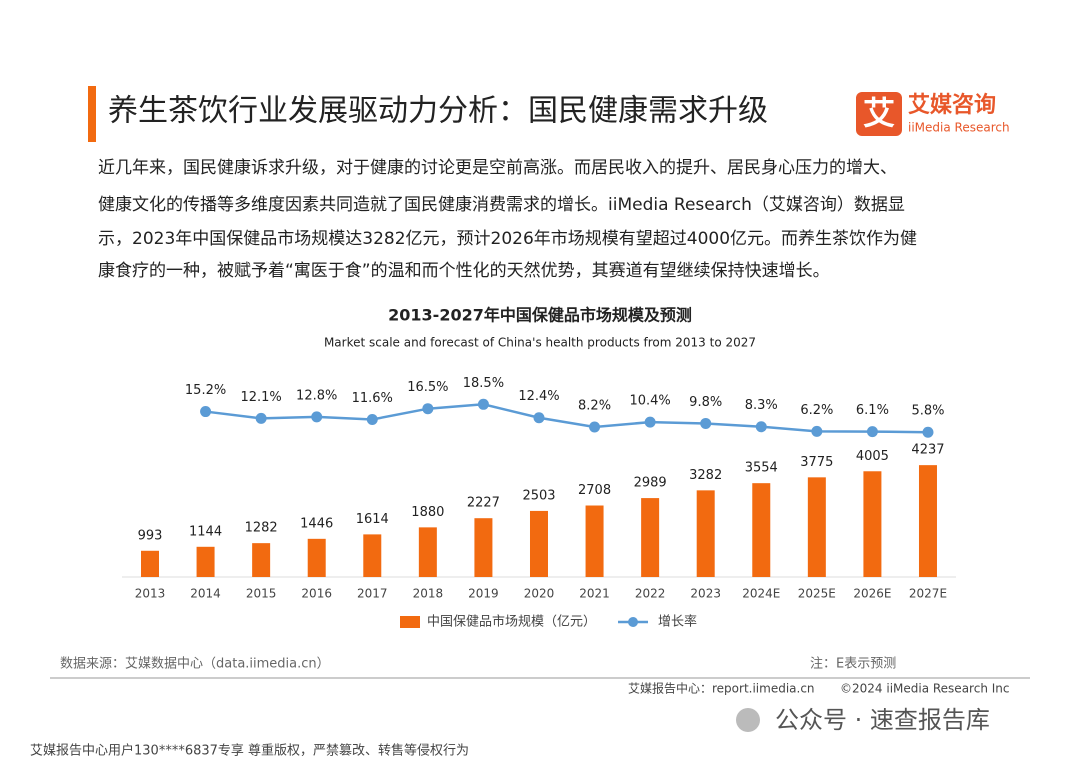 Image resolution: width=1080 pixels, height=764 pixels. What do you see at coordinates (816, 462) in the screenshot?
I see `data-label: 3775` at bounding box center [816, 462].